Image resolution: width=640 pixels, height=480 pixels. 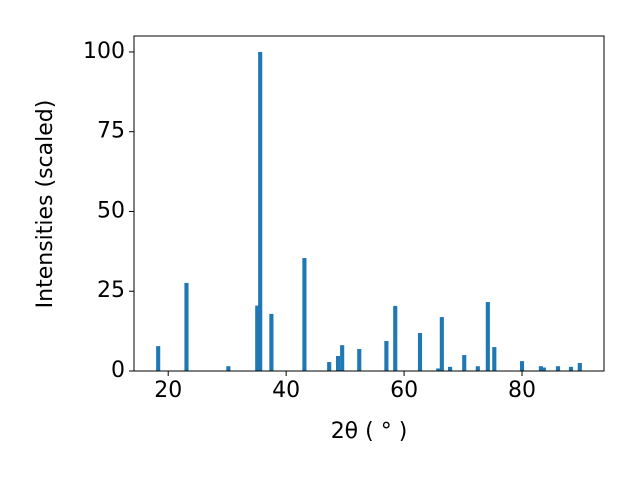 What do you see at coordinates (111, 290) in the screenshot?
I see `y-tick-label: 25` at bounding box center [111, 290].